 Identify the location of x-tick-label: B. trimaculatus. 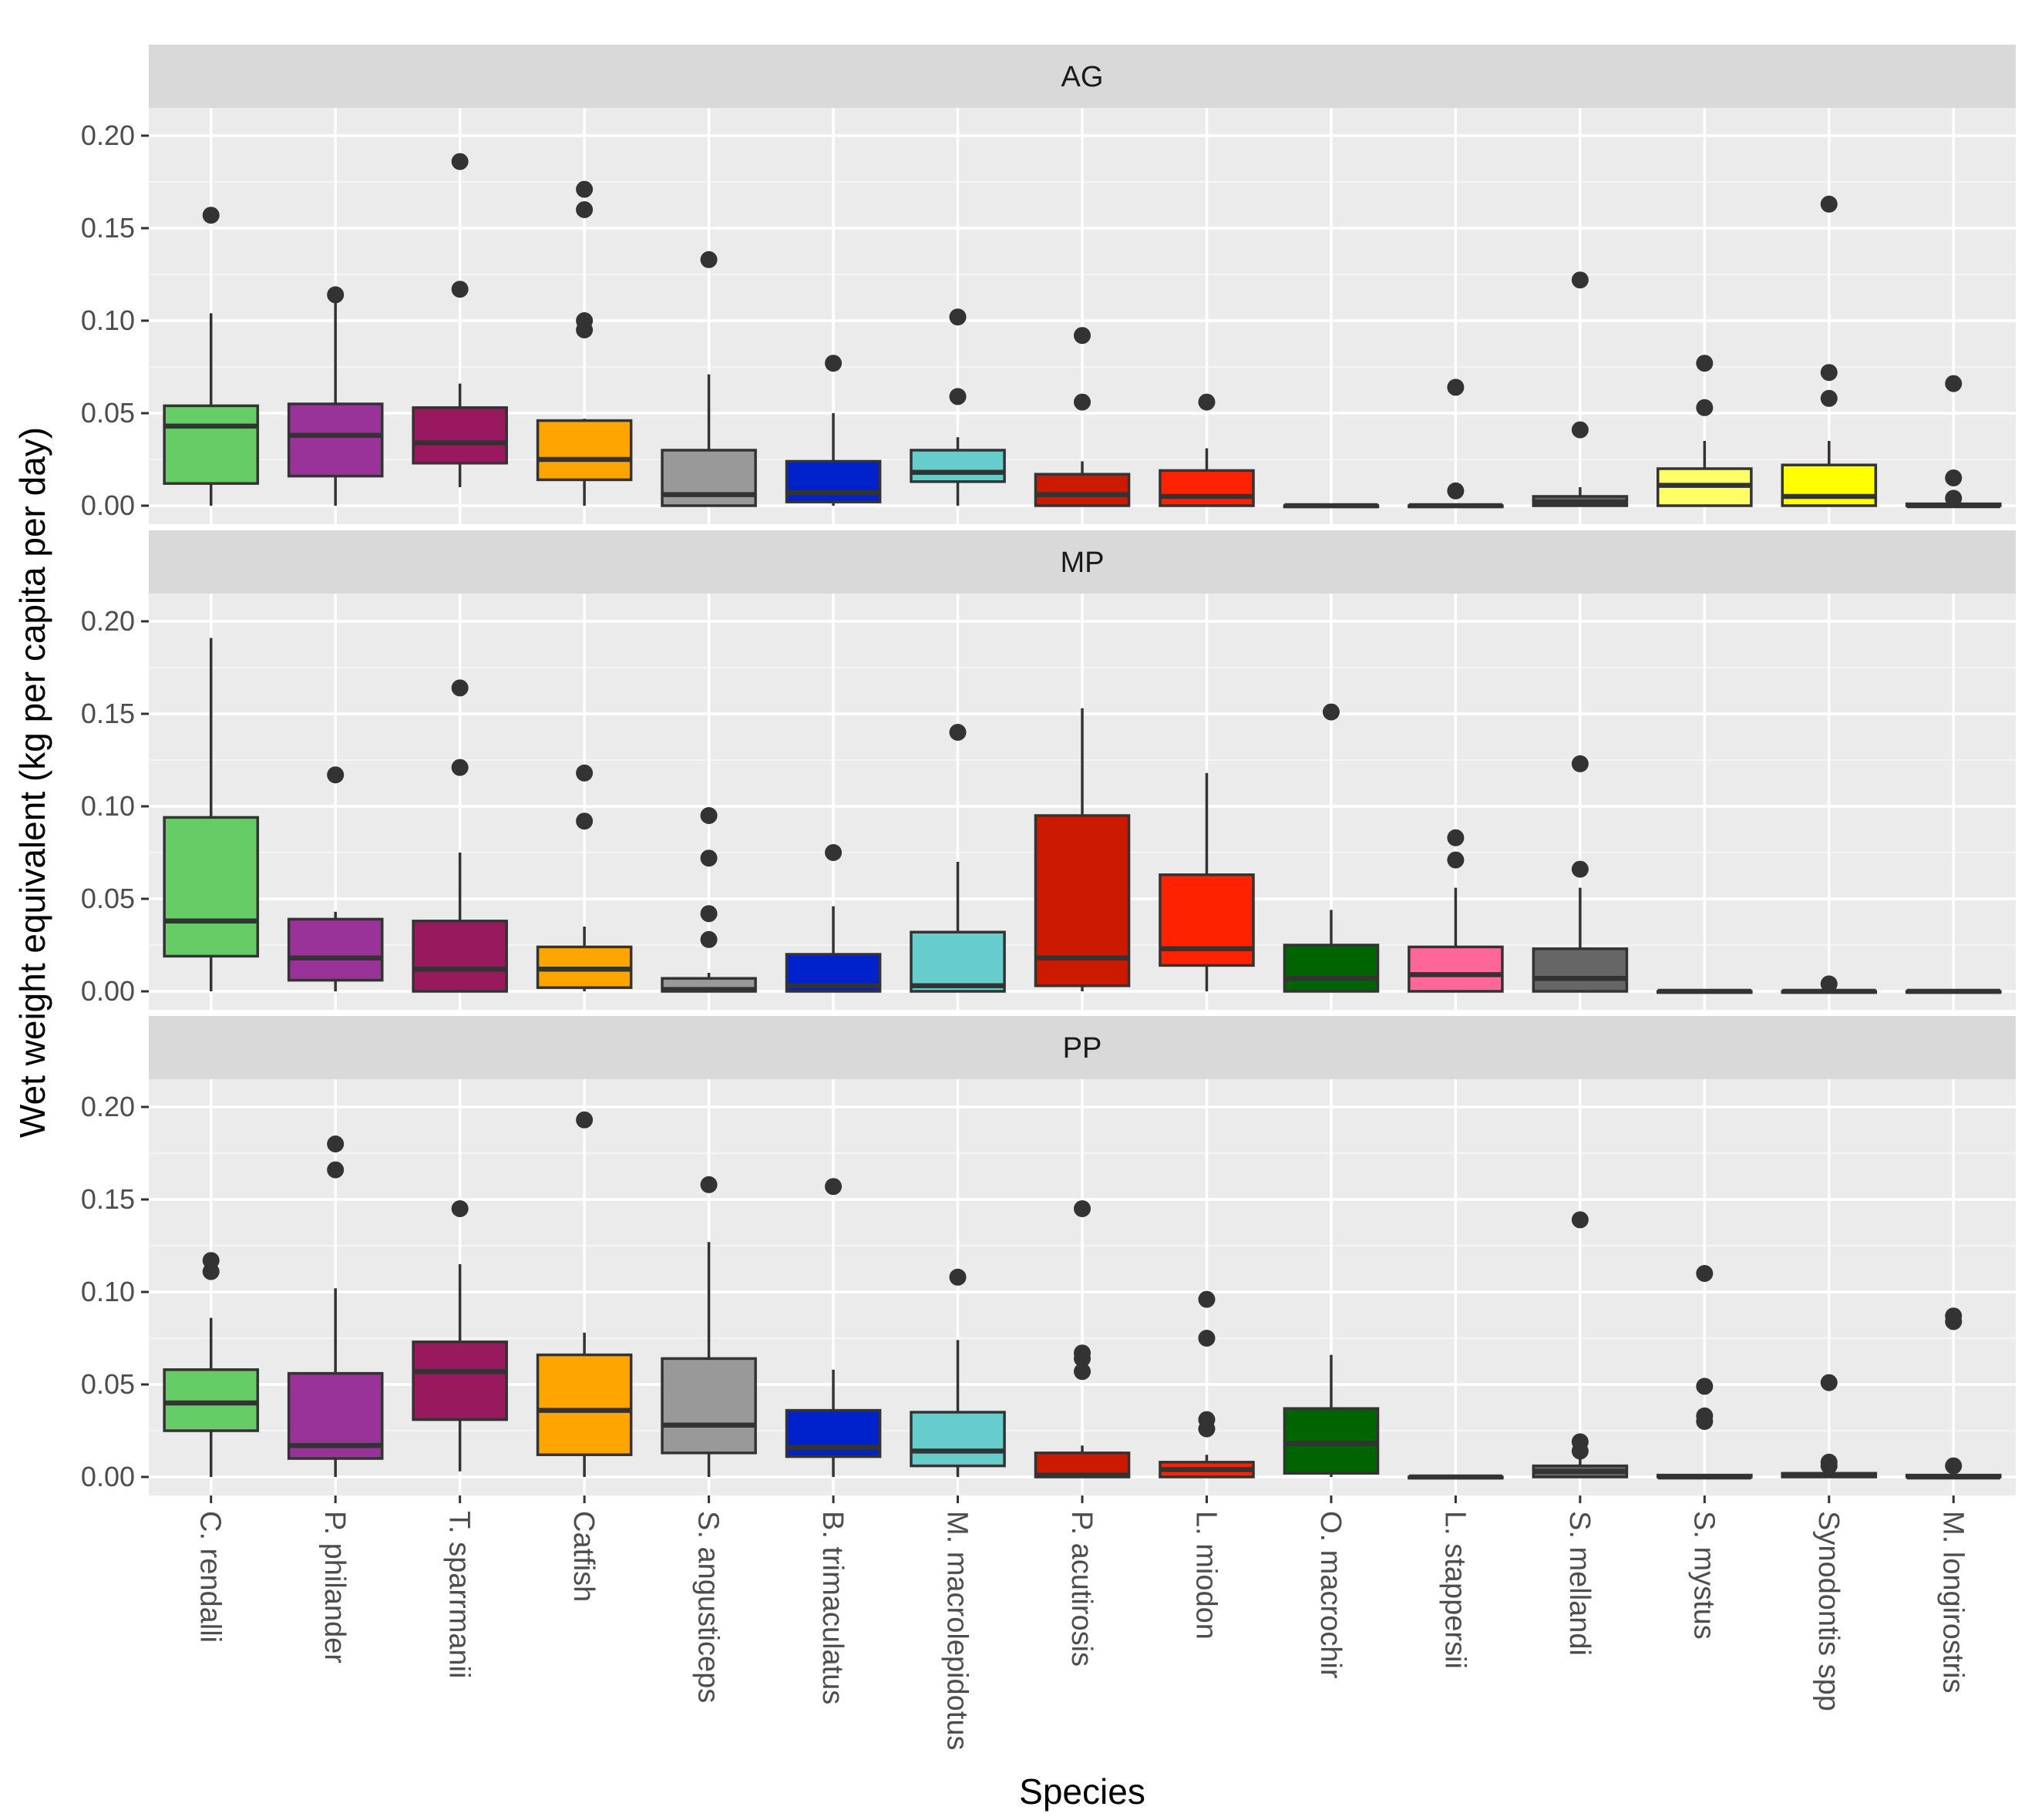
(832, 1608).